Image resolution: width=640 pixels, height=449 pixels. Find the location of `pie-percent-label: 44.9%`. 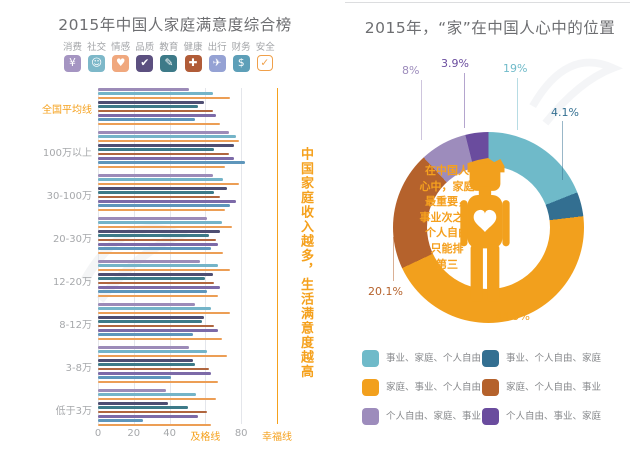

pie-percent-label: 44.9% is located at coordinates (512, 316).